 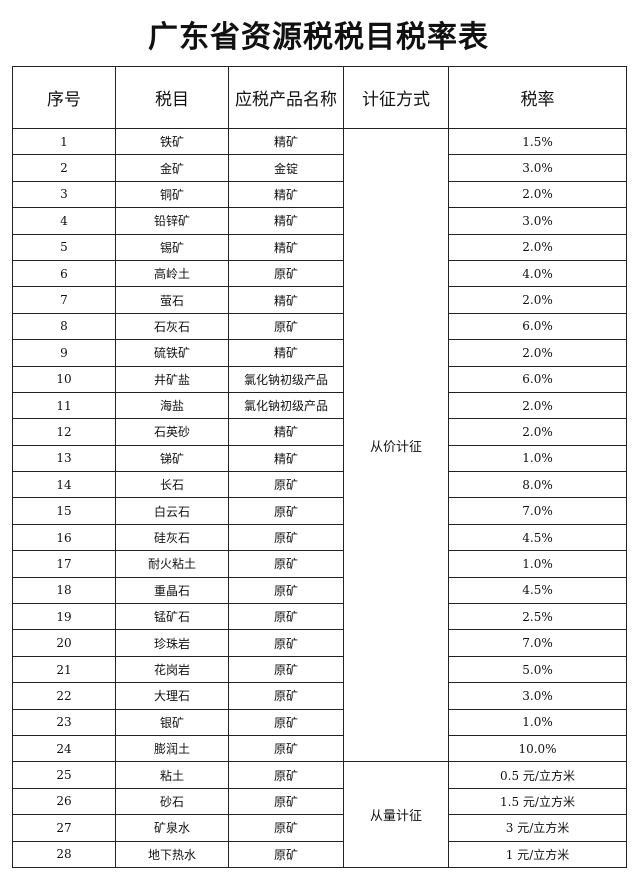 I want to click on row-index: 27, so click(x=64, y=828).